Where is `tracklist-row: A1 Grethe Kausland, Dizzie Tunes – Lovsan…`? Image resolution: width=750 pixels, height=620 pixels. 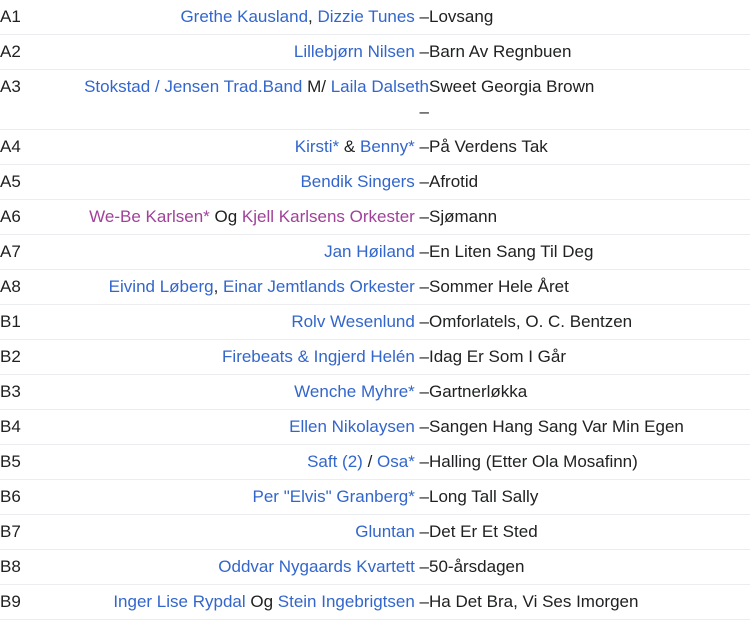 tracklist-row: A1 Grethe Kausland, Dizzie Tunes – Lovsan… is located at coordinates (375, 17).